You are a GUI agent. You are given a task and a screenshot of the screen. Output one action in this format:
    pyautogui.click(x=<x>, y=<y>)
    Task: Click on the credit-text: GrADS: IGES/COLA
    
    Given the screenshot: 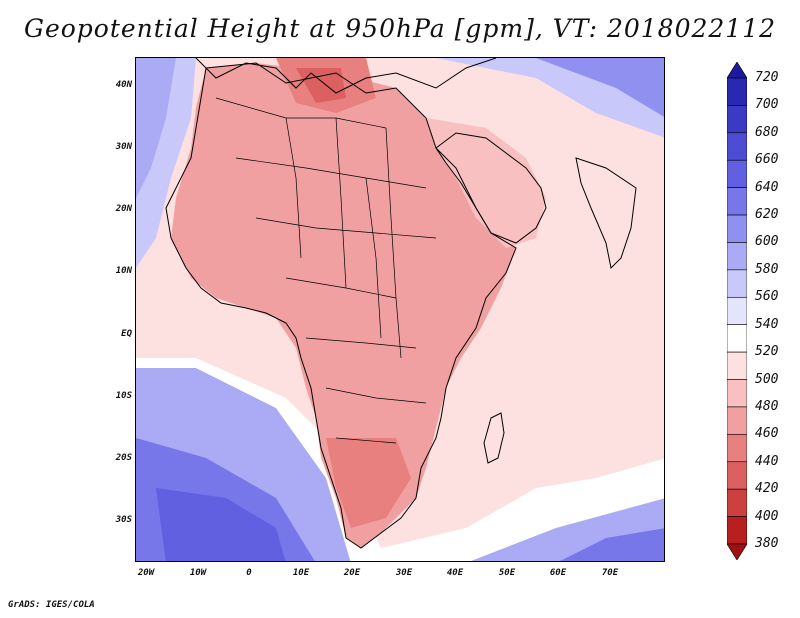 What is the action you would take?
    pyautogui.click(x=51, y=605)
    